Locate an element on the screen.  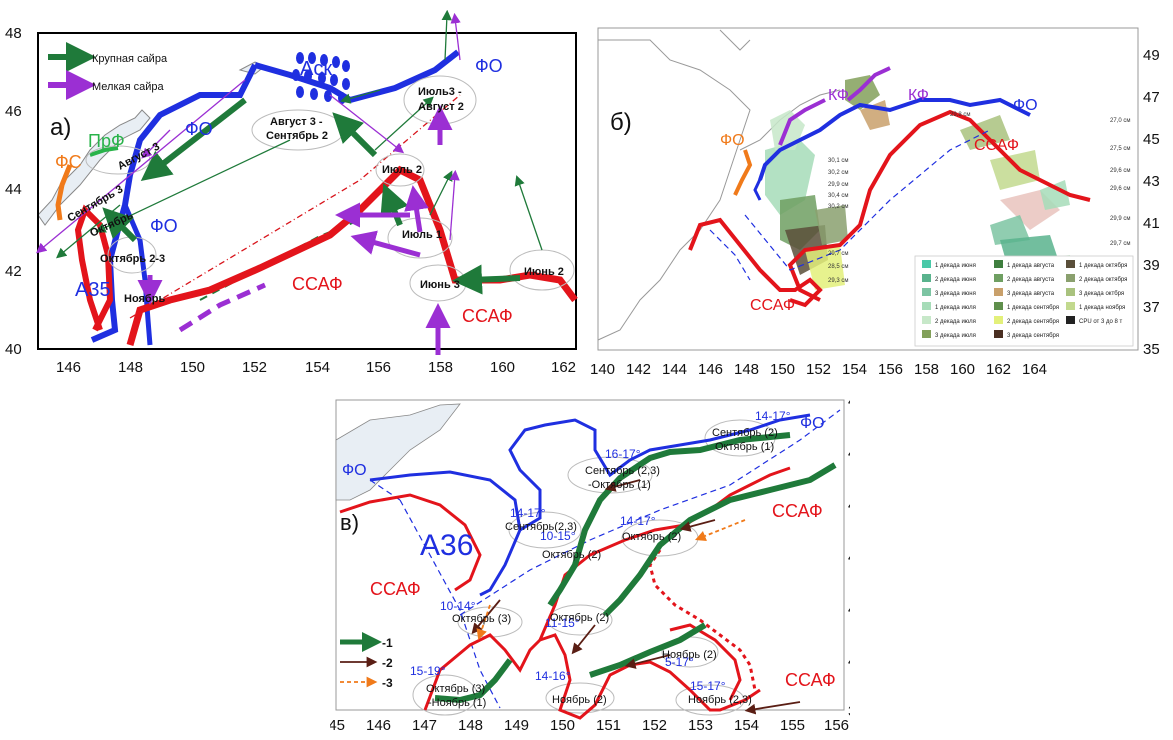
size-label: 29,8 см is located at coordinates (960, 115).